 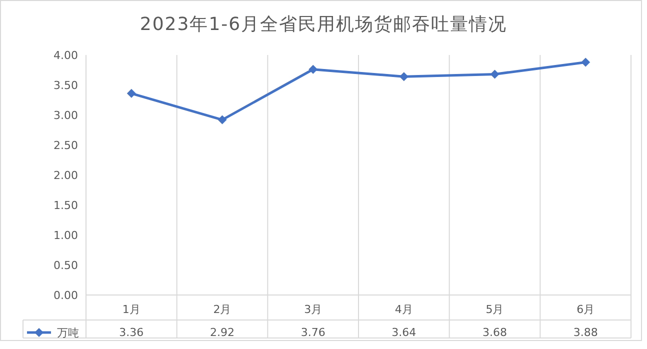 What do you see at coordinates (313, 332) in the screenshot?
I see `data-label: 3.76` at bounding box center [313, 332].